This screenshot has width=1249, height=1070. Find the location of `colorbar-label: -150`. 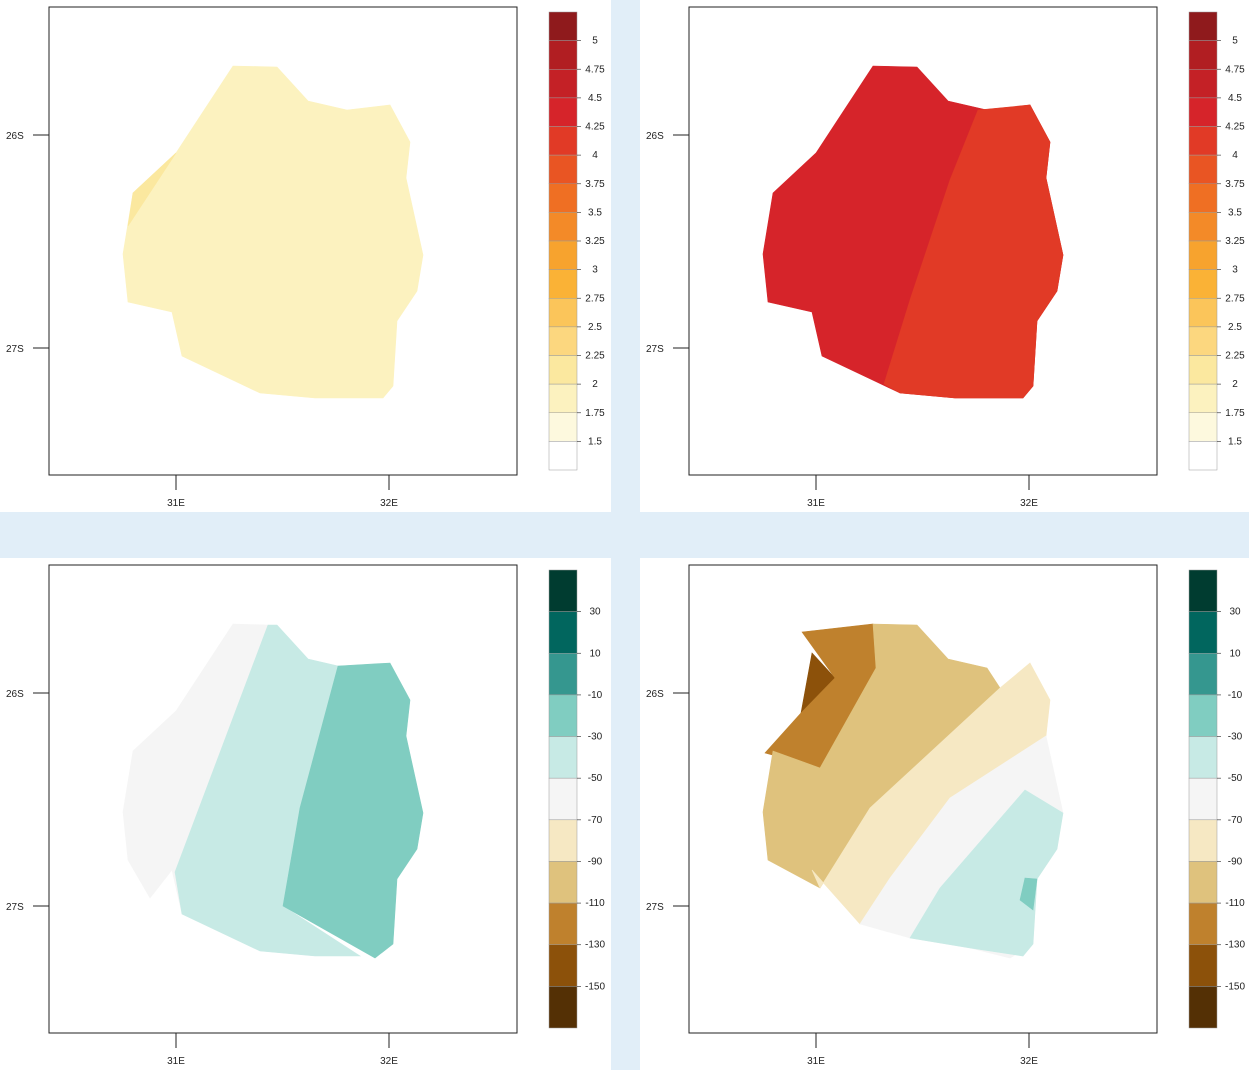

colorbar-label: -150 is located at coordinates (1235, 986).